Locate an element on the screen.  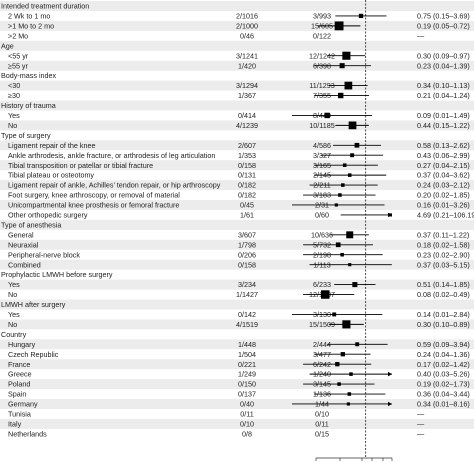
events-enoxaparin: 0/60 is located at coordinates (322, 215).